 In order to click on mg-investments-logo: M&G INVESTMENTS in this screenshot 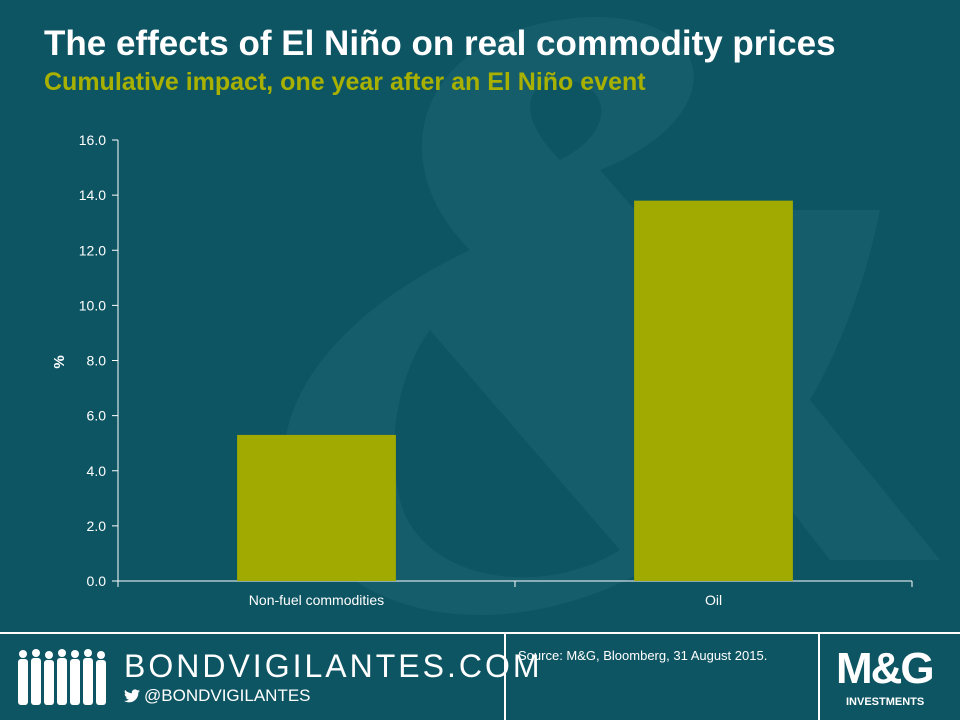, I will do `click(892, 679)`.